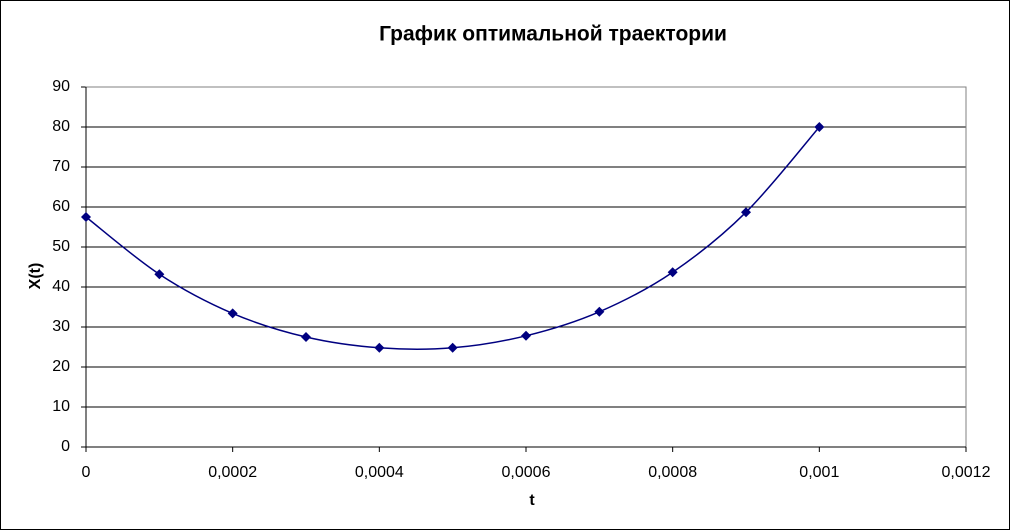  What do you see at coordinates (61, 206) in the screenshot?
I see `y-tick-label: 60` at bounding box center [61, 206].